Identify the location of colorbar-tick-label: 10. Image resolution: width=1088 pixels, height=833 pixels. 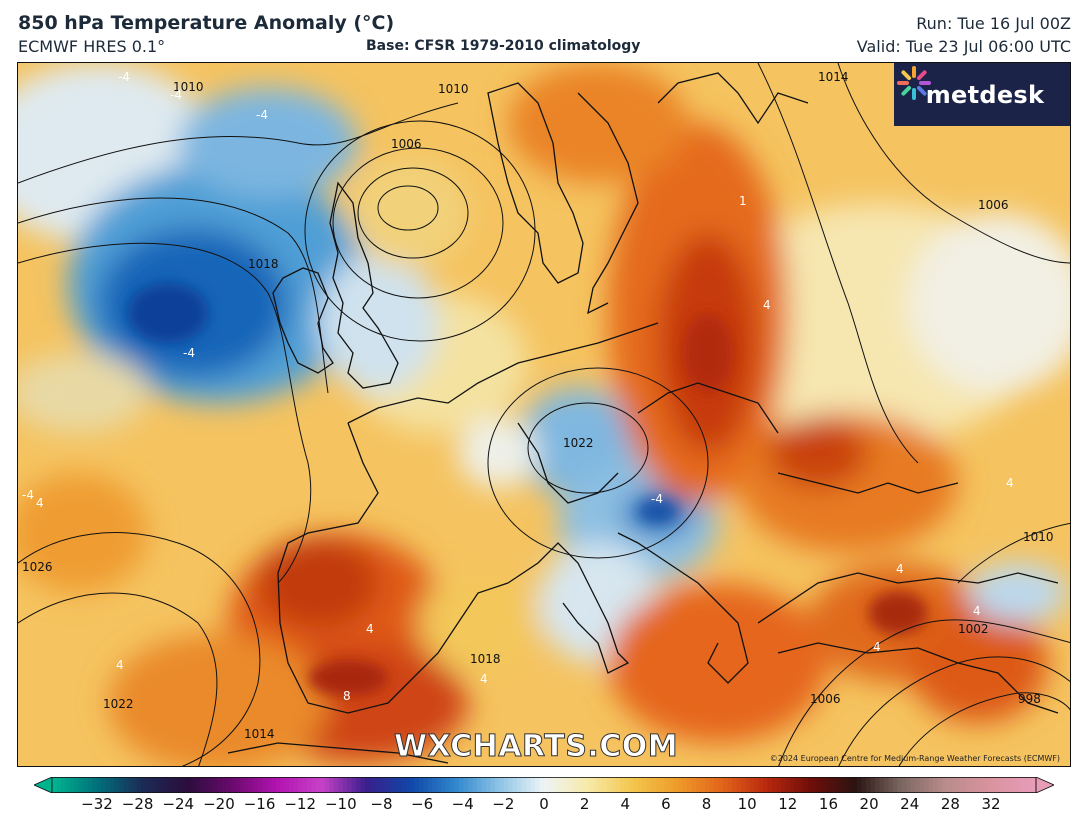
(747, 804).